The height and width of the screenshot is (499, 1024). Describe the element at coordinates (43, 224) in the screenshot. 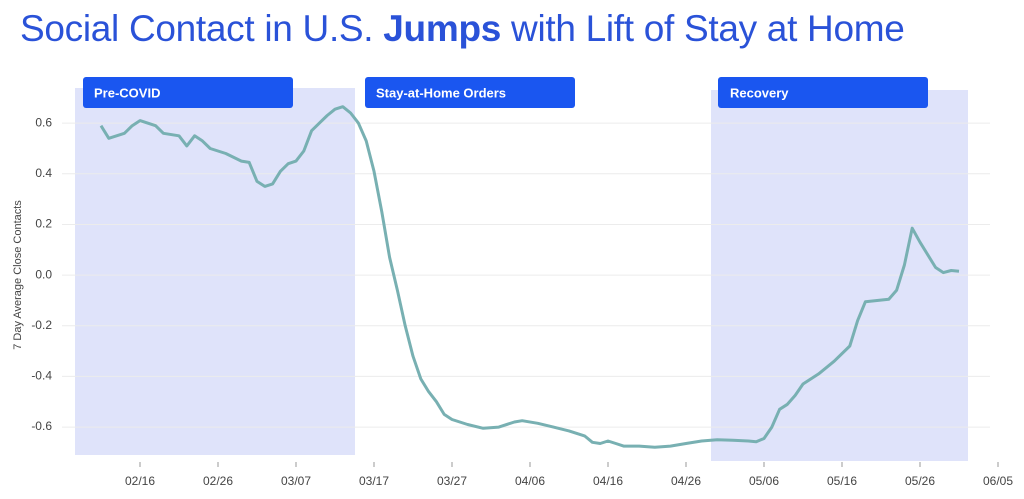

I see `y-tick-label: 0.2` at that location.